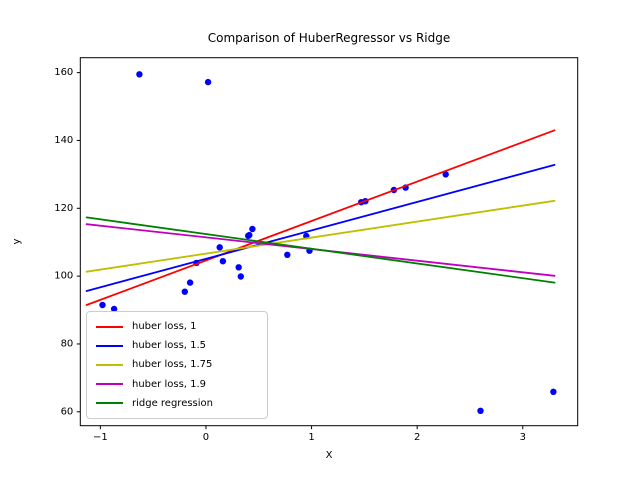 This screenshot has height=480, width=640. Describe the element at coordinates (311, 437) in the screenshot. I see `x-tick-label: 1` at that location.